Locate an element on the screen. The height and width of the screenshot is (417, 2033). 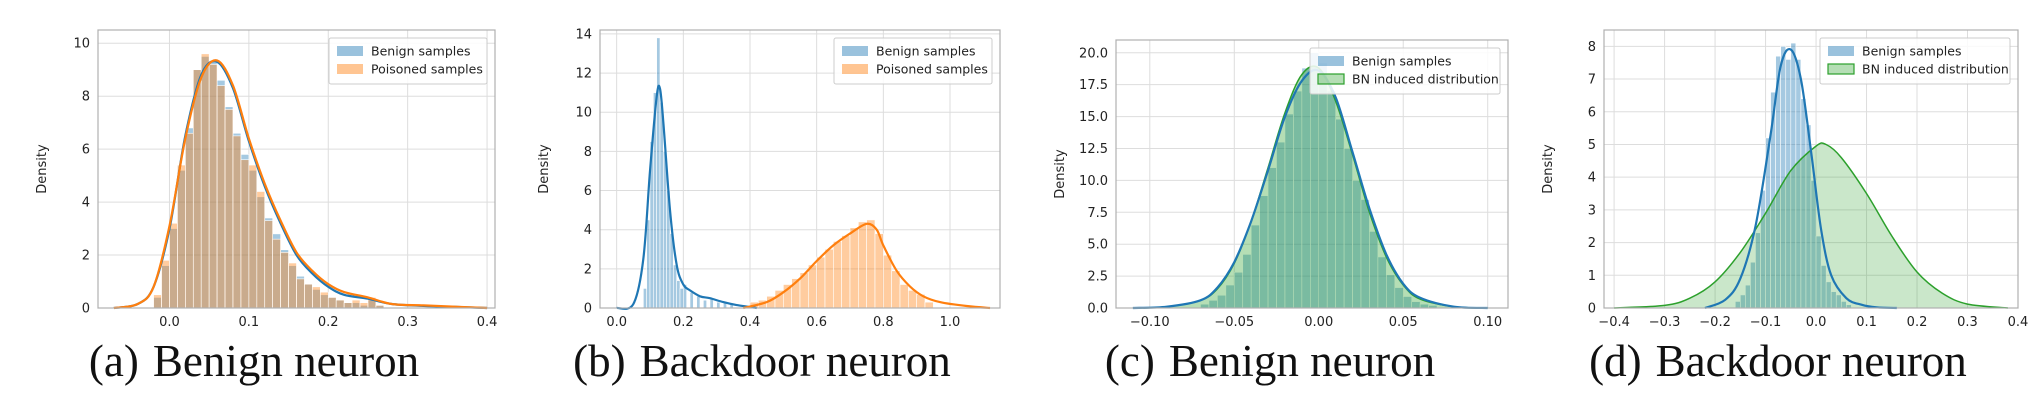
x-tick-label: 0.10 is located at coordinates (1487, 322).